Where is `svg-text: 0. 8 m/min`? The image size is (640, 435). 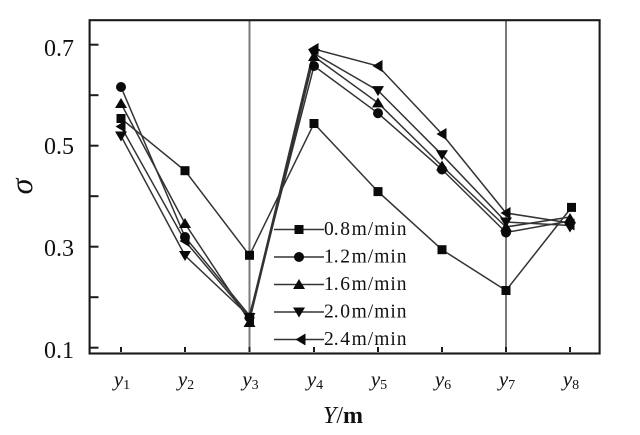 svg-text: 0. 8 m/min is located at coordinates (366, 229).